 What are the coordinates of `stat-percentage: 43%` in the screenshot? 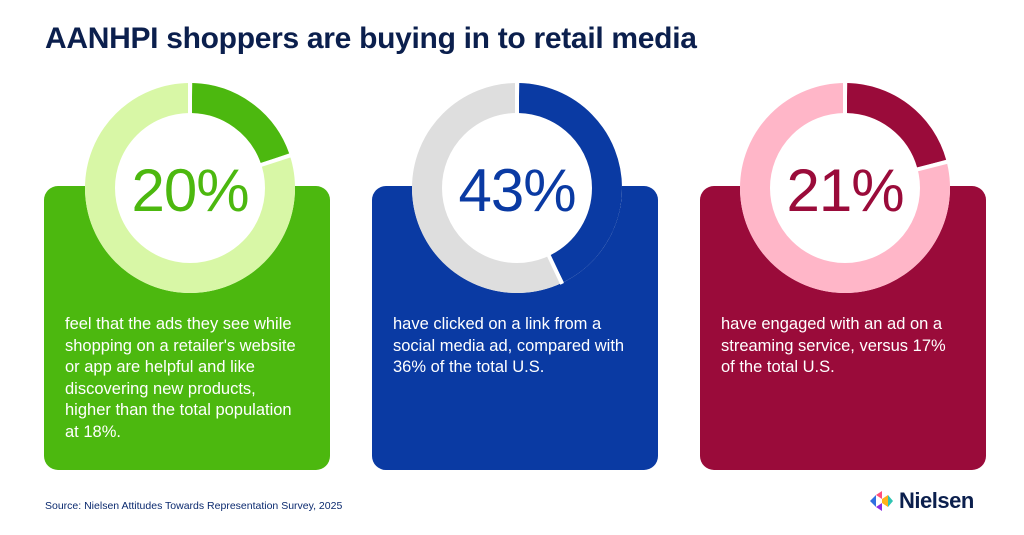 It's located at (517, 190).